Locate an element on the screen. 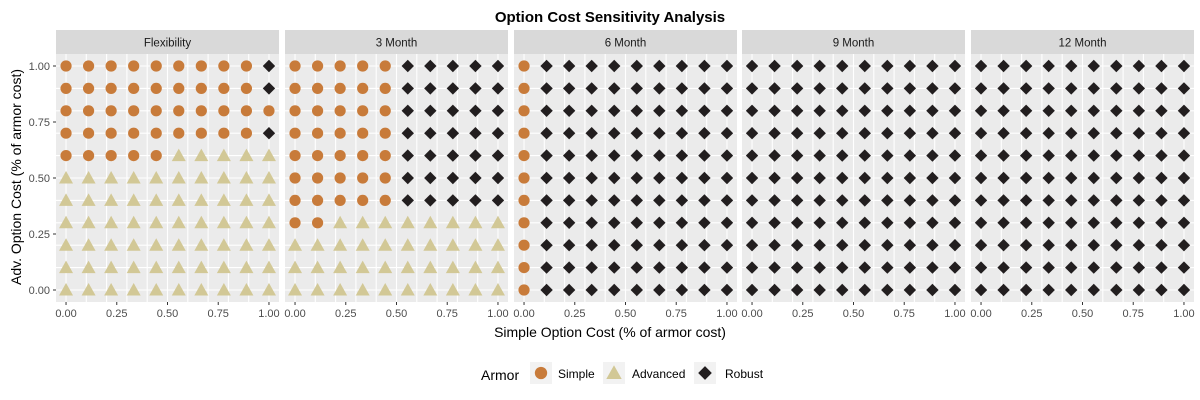 Image resolution: width=1200 pixels, height=400 pixels. legend-entry-simple: Simple is located at coordinates (562, 373).